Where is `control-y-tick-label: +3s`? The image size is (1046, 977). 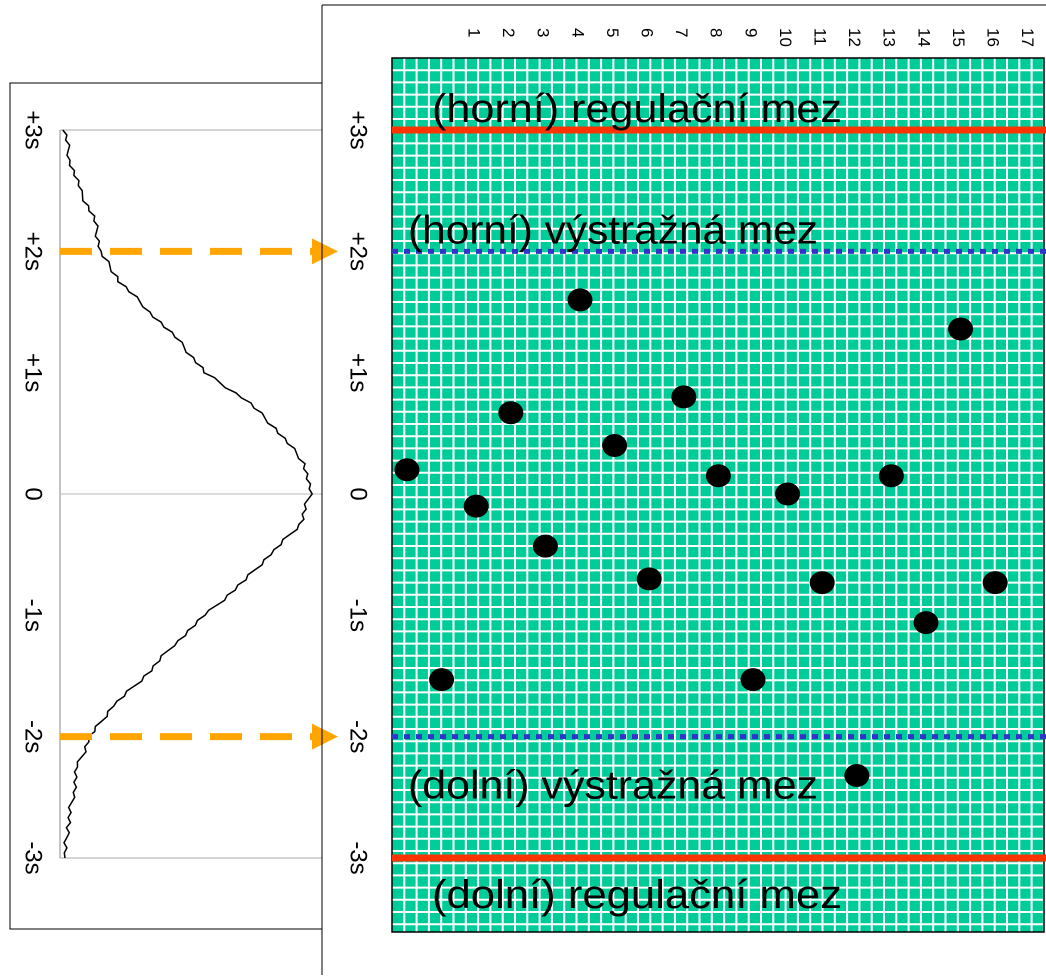 control-y-tick-label: +3s is located at coordinates (358, 129).